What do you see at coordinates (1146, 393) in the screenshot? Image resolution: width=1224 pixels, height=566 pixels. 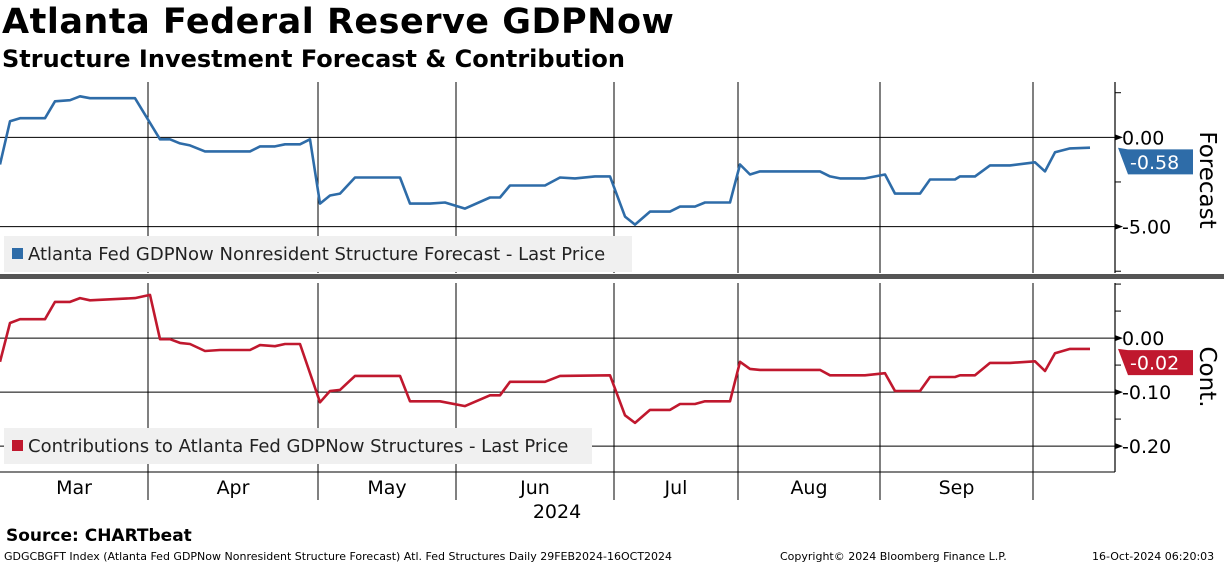 I see `y-tick-label: -0.10` at bounding box center [1146, 393].